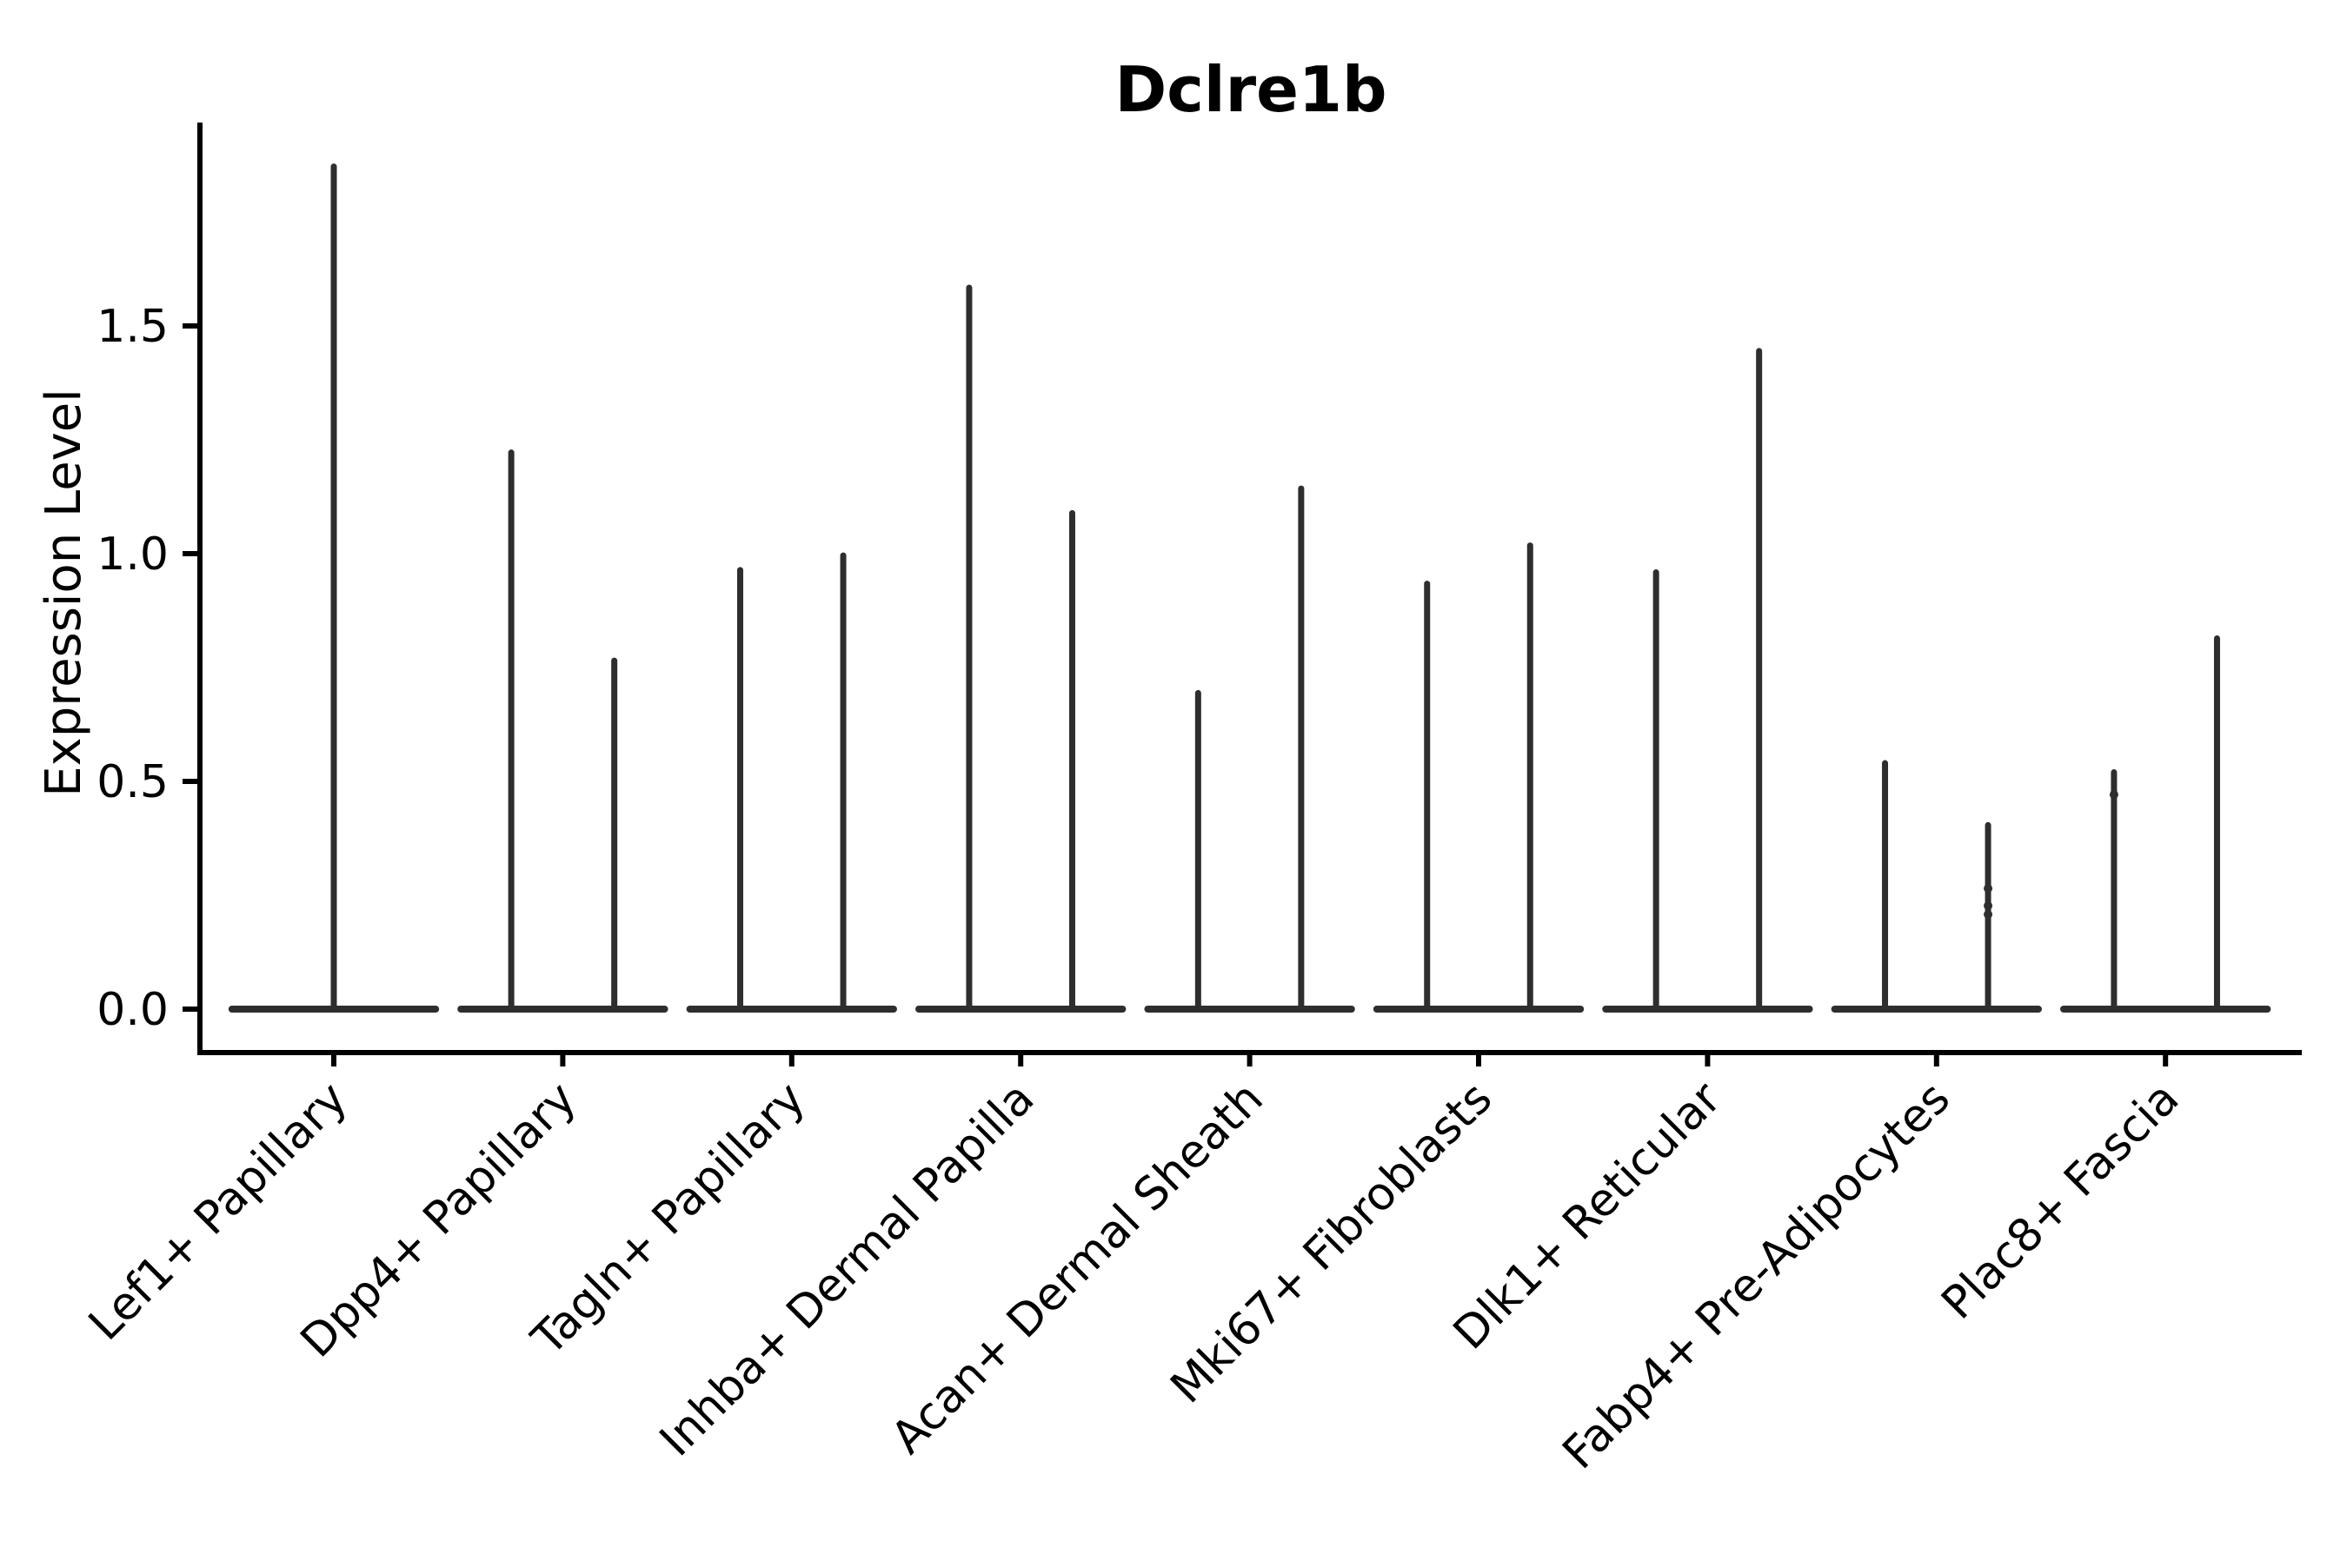  I want to click on y-tick-label: 0.5, so click(132, 782).